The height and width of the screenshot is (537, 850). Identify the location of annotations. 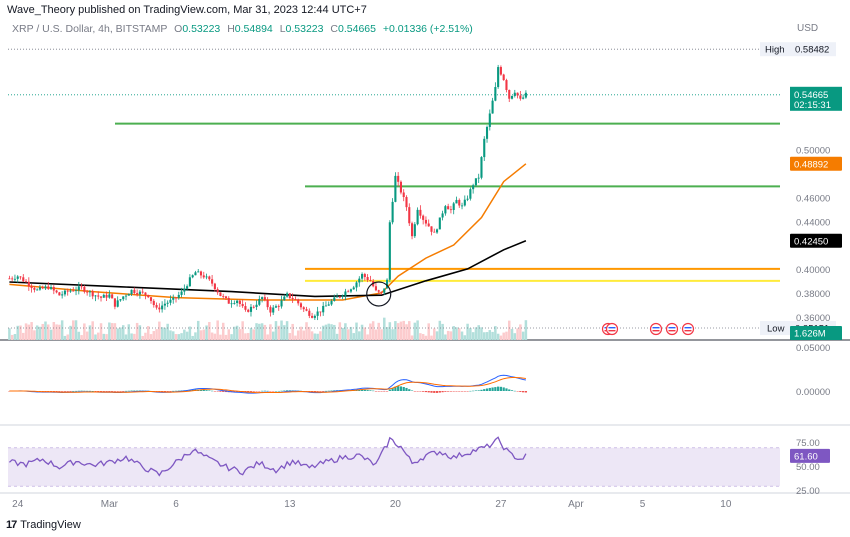
(530, 308).